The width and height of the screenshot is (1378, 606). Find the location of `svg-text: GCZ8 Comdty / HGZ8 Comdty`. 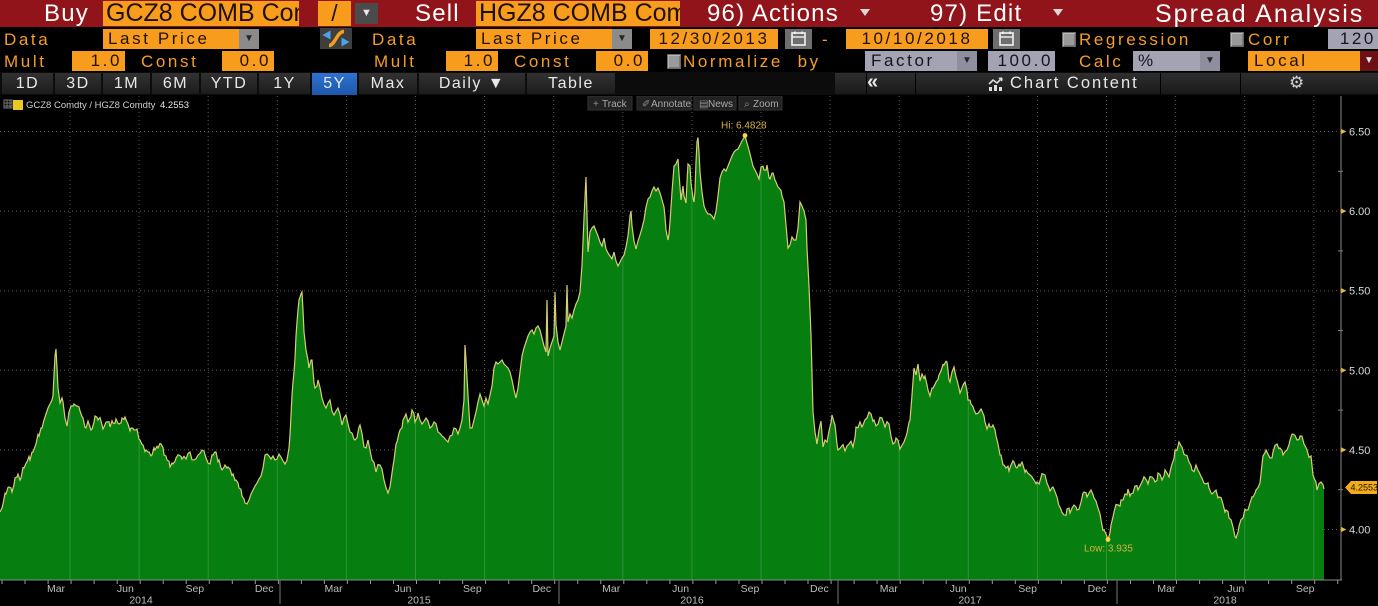

svg-text: GCZ8 Comdty / HGZ8 Comdty is located at coordinates (91, 105).